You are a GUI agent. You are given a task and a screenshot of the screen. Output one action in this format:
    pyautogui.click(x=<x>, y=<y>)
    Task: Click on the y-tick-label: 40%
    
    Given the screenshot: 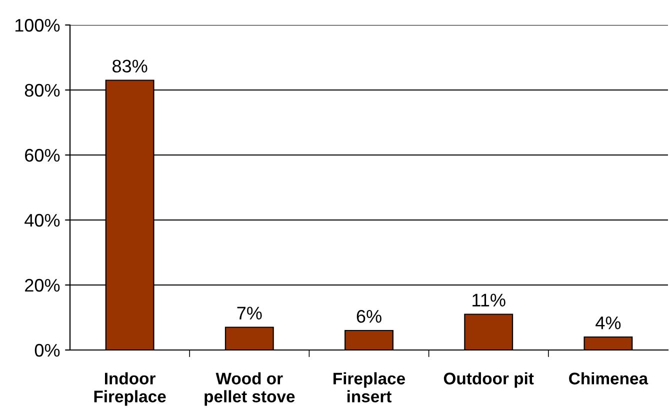 What is the action you would take?
    pyautogui.click(x=42, y=220)
    